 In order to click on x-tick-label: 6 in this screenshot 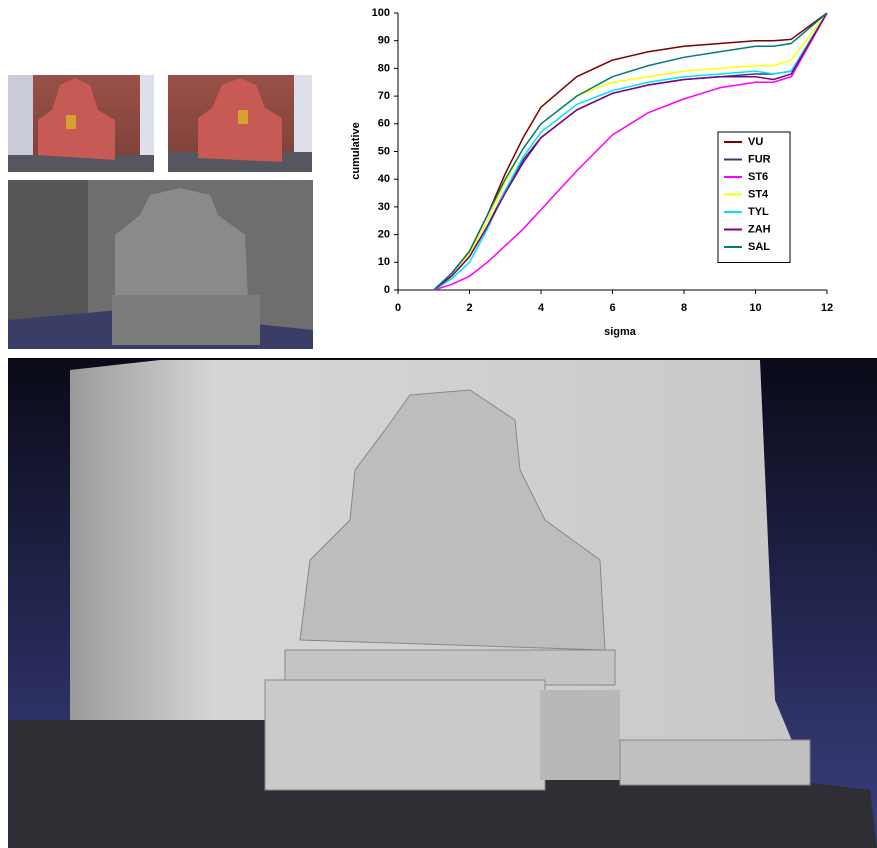, I will do `click(612, 308)`.